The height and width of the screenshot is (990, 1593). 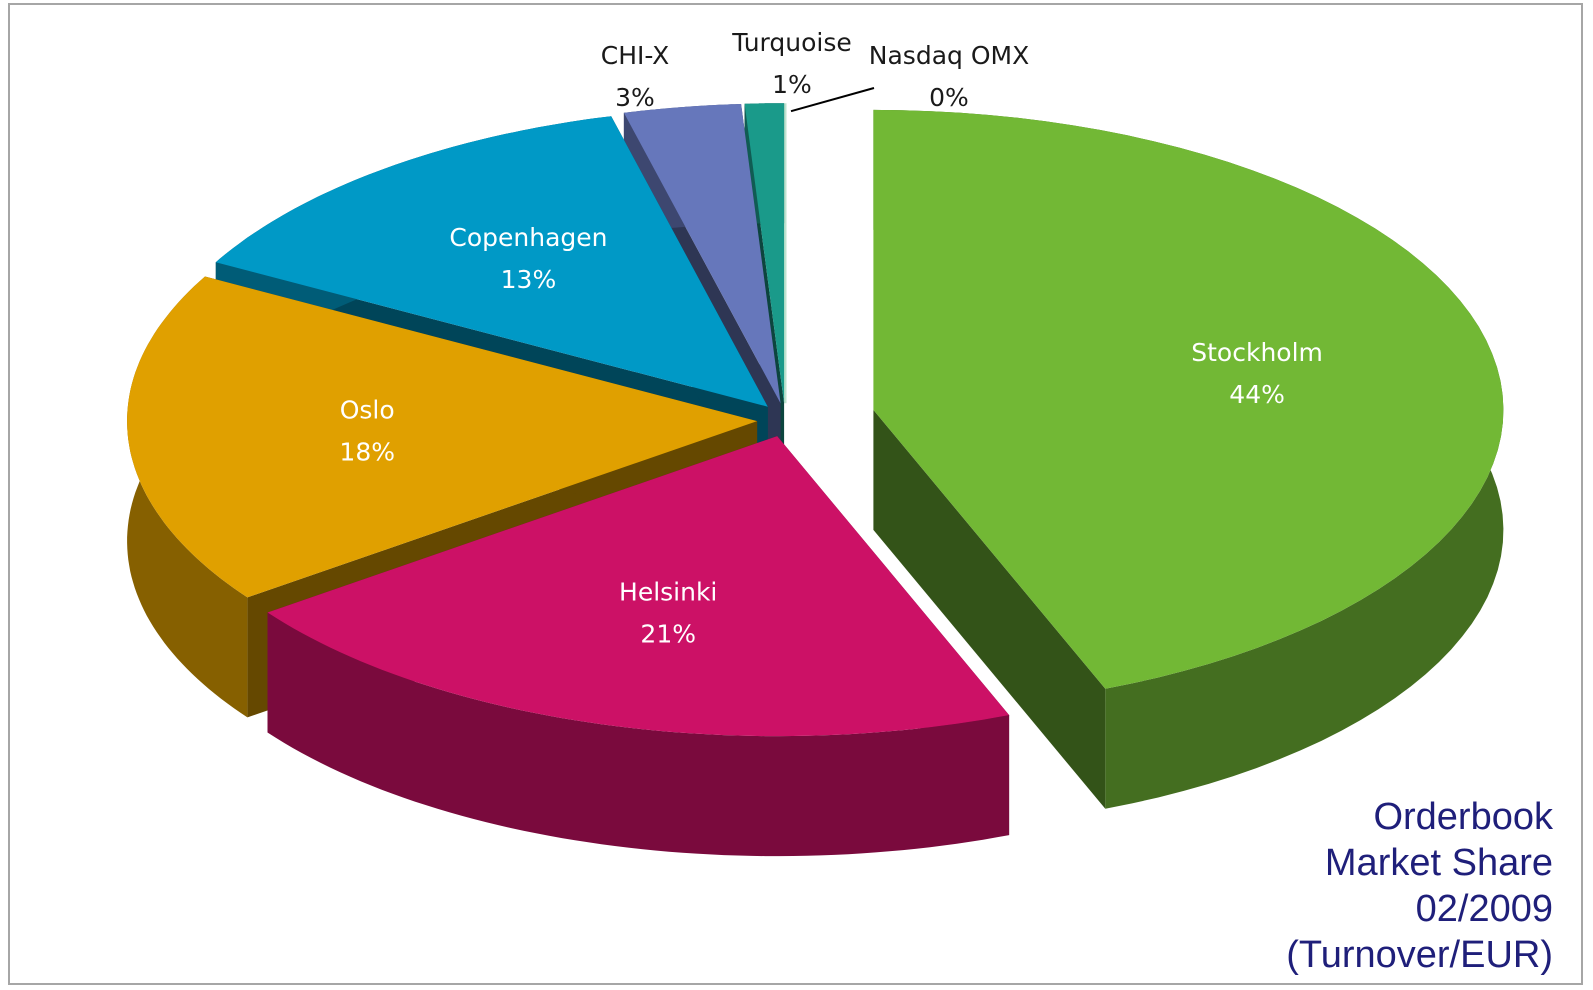 I want to click on slice-label: Stockholm, so click(x=1257, y=352).